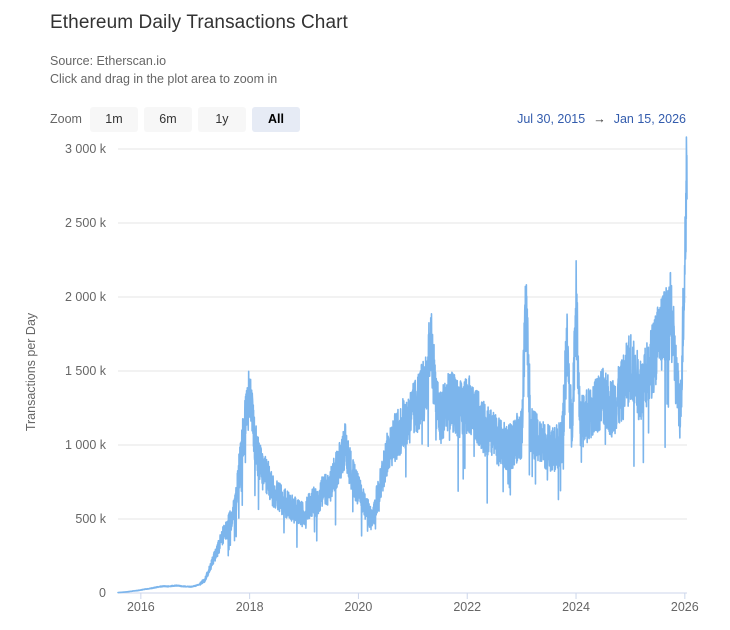  I want to click on page-title: Ethereum Daily Transactions Chart, so click(199, 22).